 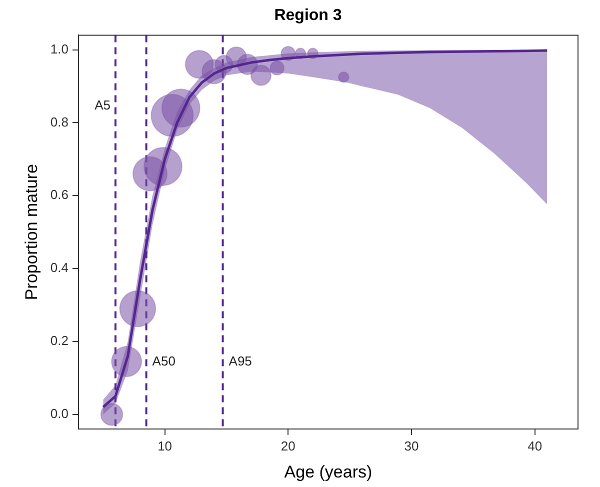 I want to click on y-tick-label: 0.0, so click(x=59, y=413).